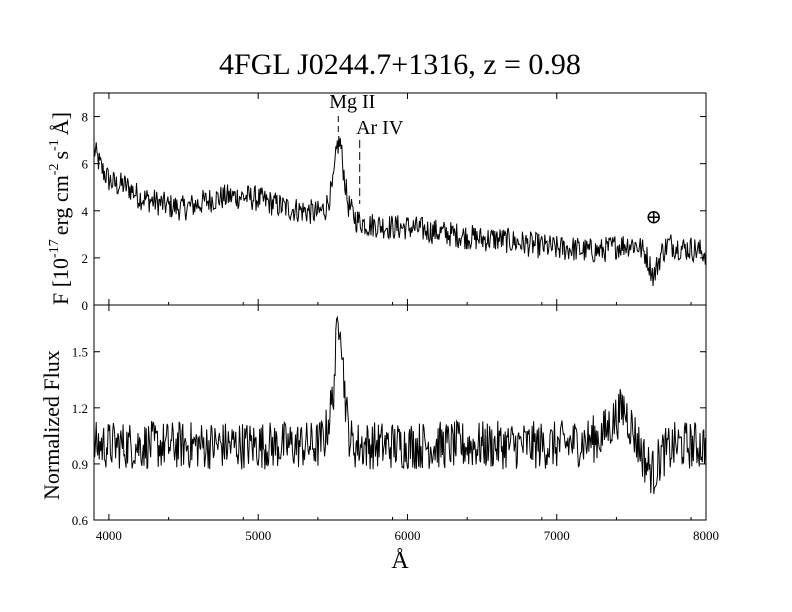 The width and height of the screenshot is (792, 612). I want to click on x-tick-label: 7000, so click(557, 535).